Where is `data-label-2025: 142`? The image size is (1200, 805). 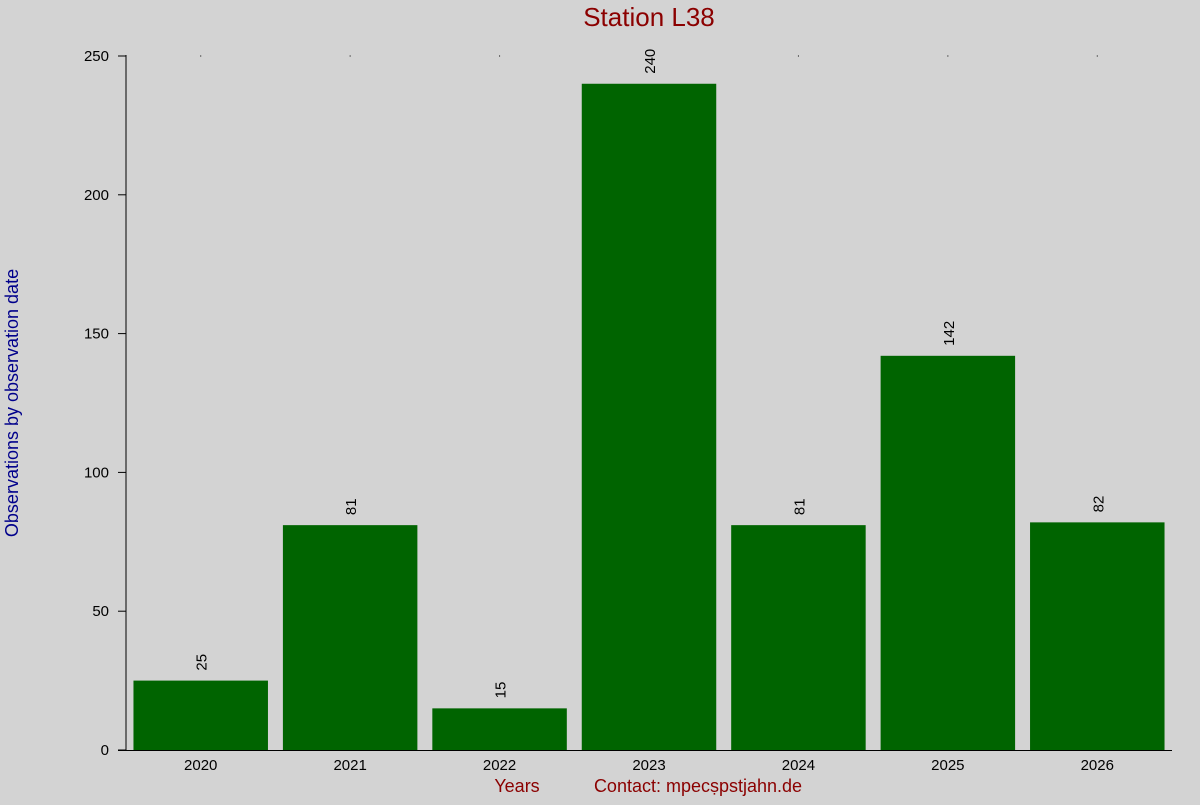 data-label-2025: 142 is located at coordinates (949, 333).